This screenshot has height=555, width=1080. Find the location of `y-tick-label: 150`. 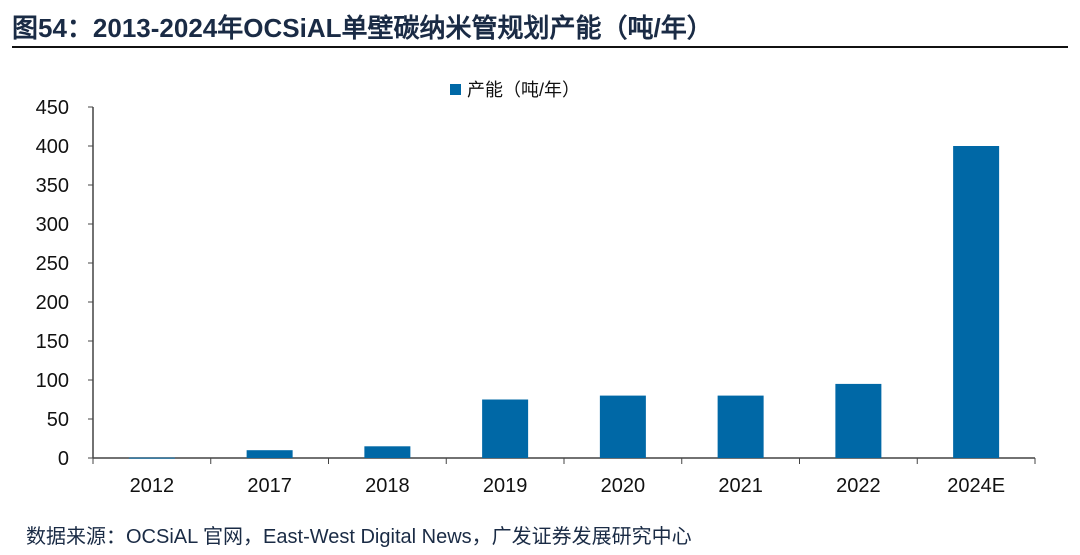

y-tick-label: 150 is located at coordinates (52, 342).